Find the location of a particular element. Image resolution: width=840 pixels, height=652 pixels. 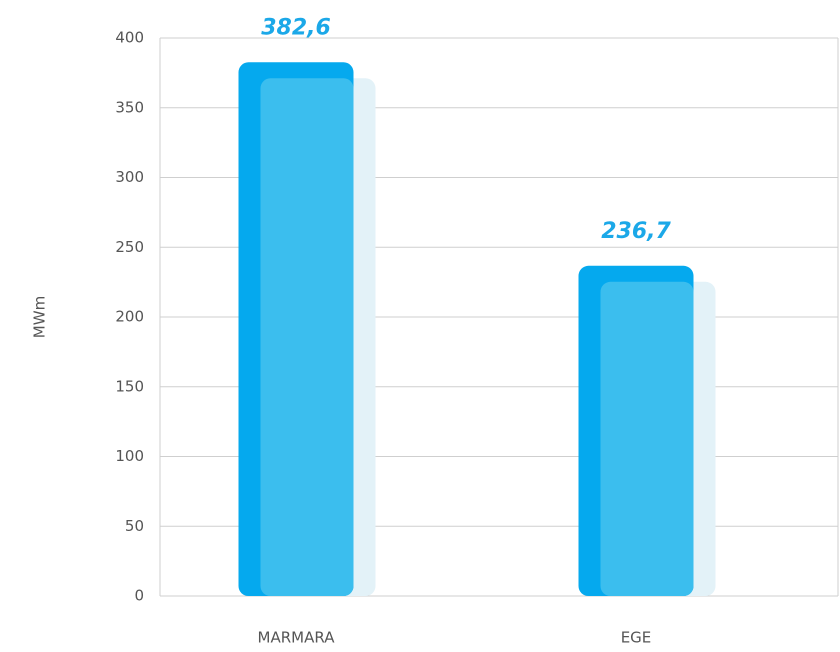

y-tick-label: 250 is located at coordinates (129, 247).